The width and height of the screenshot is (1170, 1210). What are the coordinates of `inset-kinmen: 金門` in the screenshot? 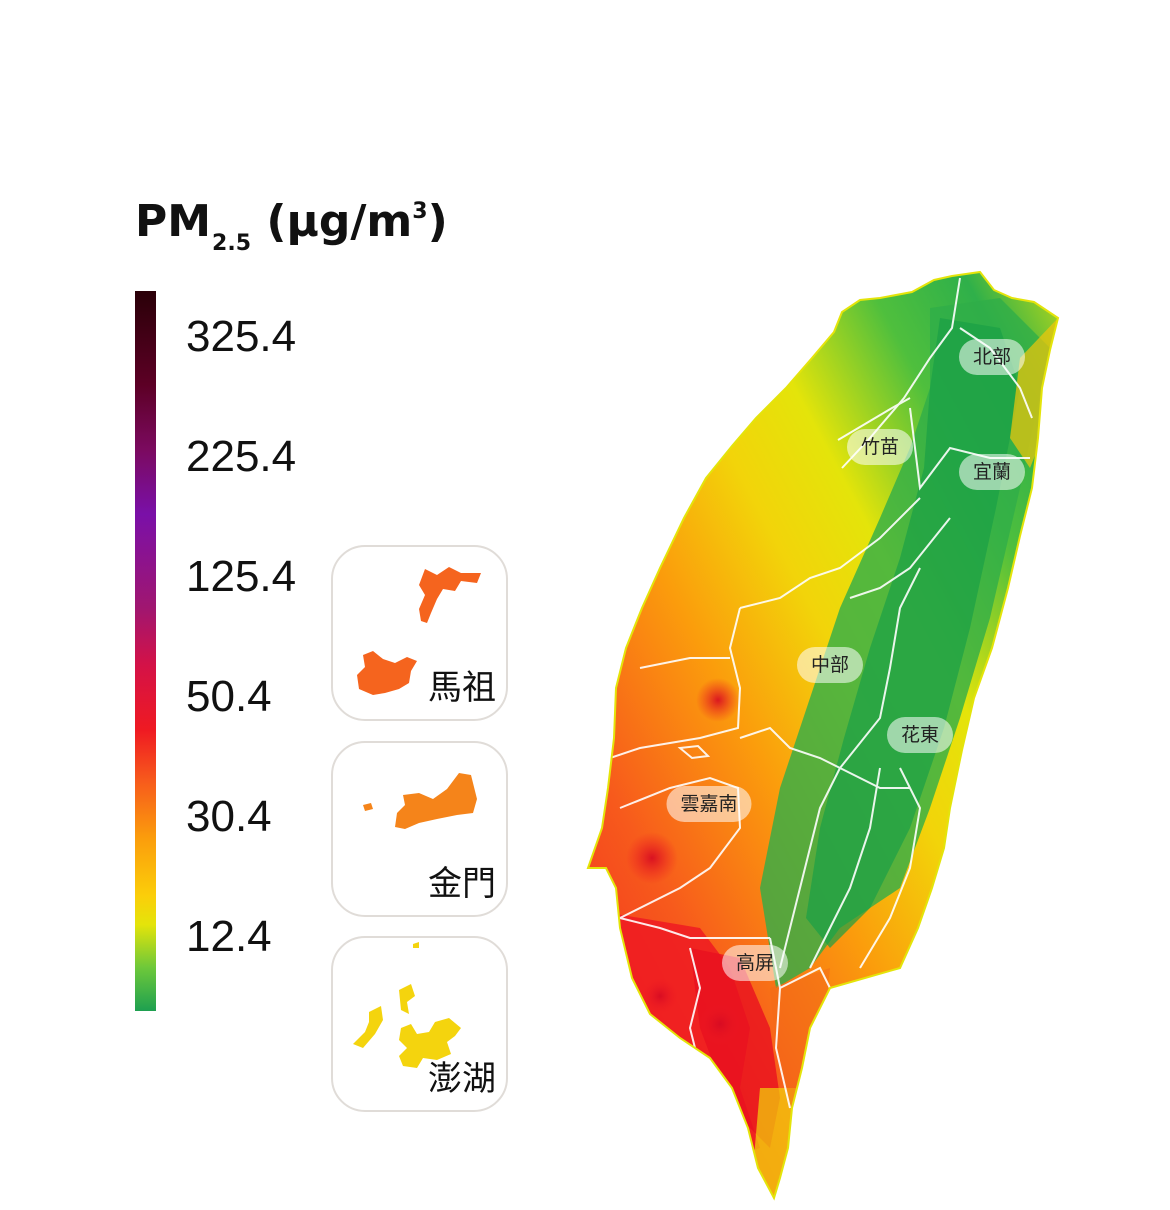 It's located at (419, 829).